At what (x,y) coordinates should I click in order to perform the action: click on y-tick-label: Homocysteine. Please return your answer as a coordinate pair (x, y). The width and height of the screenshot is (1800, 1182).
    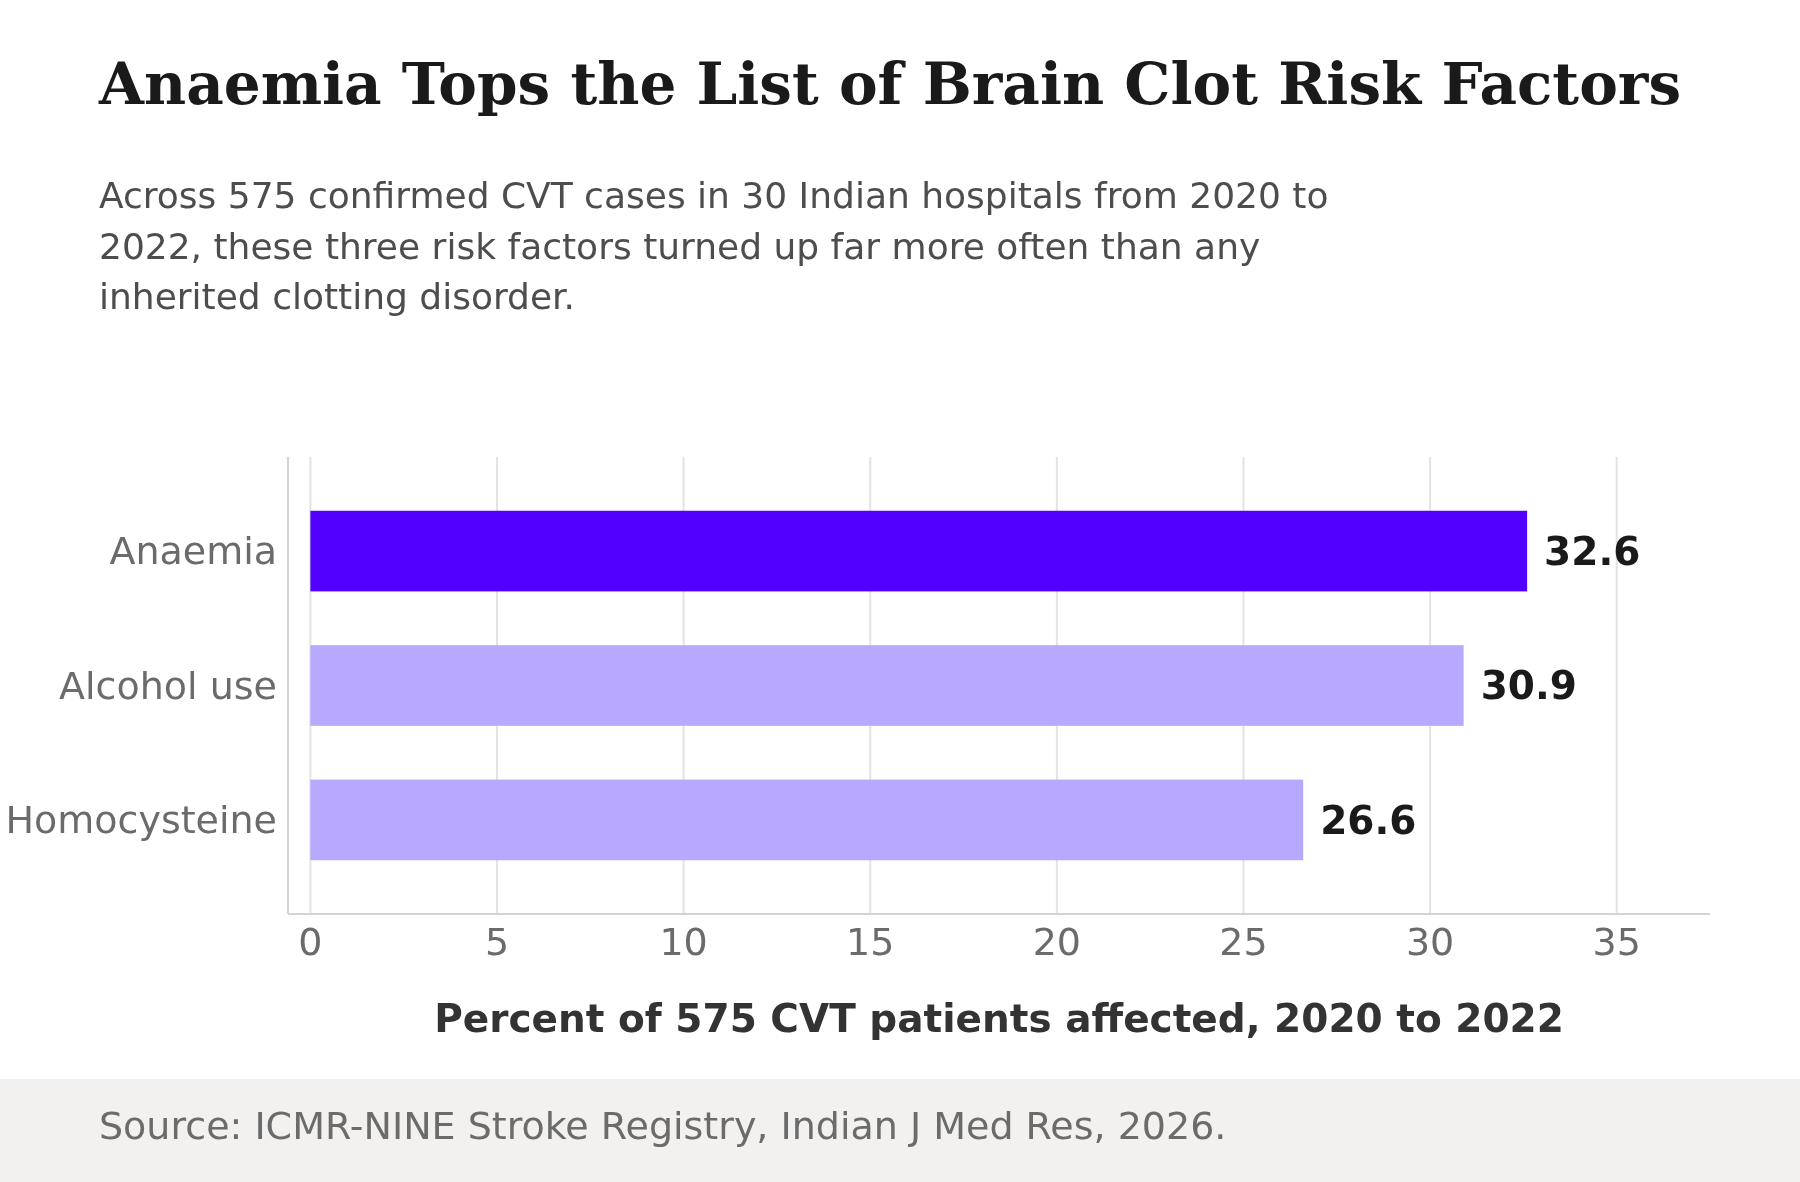
    Looking at the image, I should click on (141, 820).